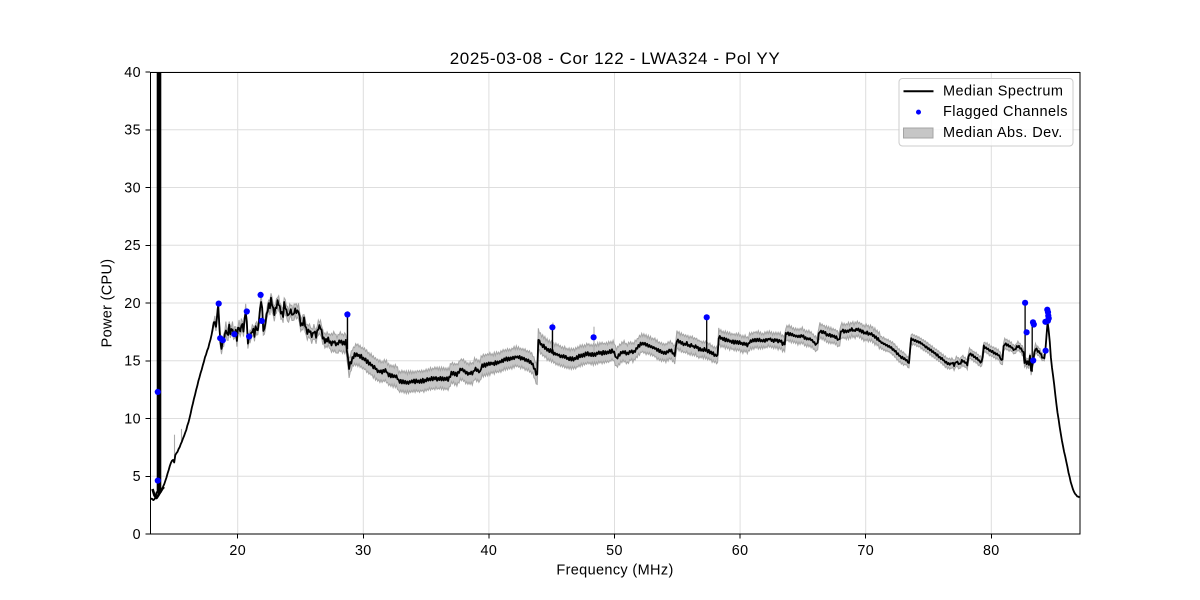  Describe the element at coordinates (132, 131) in the screenshot. I see `svg-text: 35` at that location.